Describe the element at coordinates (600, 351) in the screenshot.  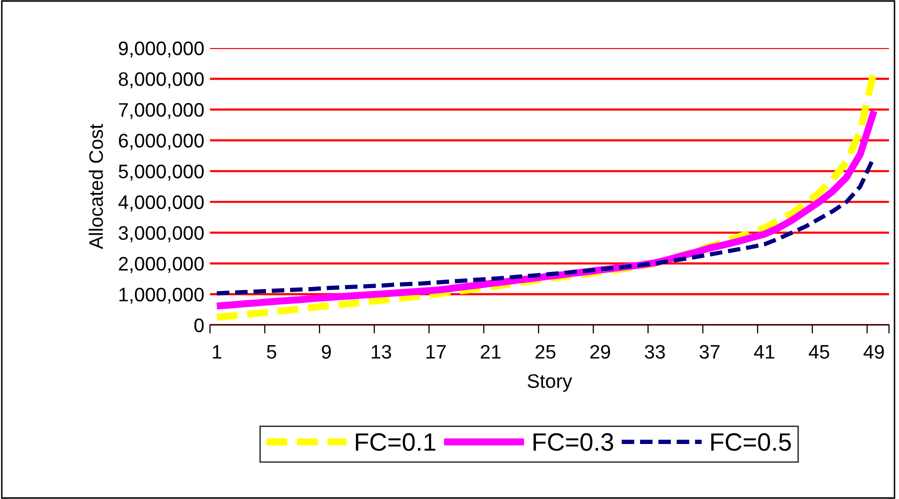
I see `x-tick-label: 29` at that location.